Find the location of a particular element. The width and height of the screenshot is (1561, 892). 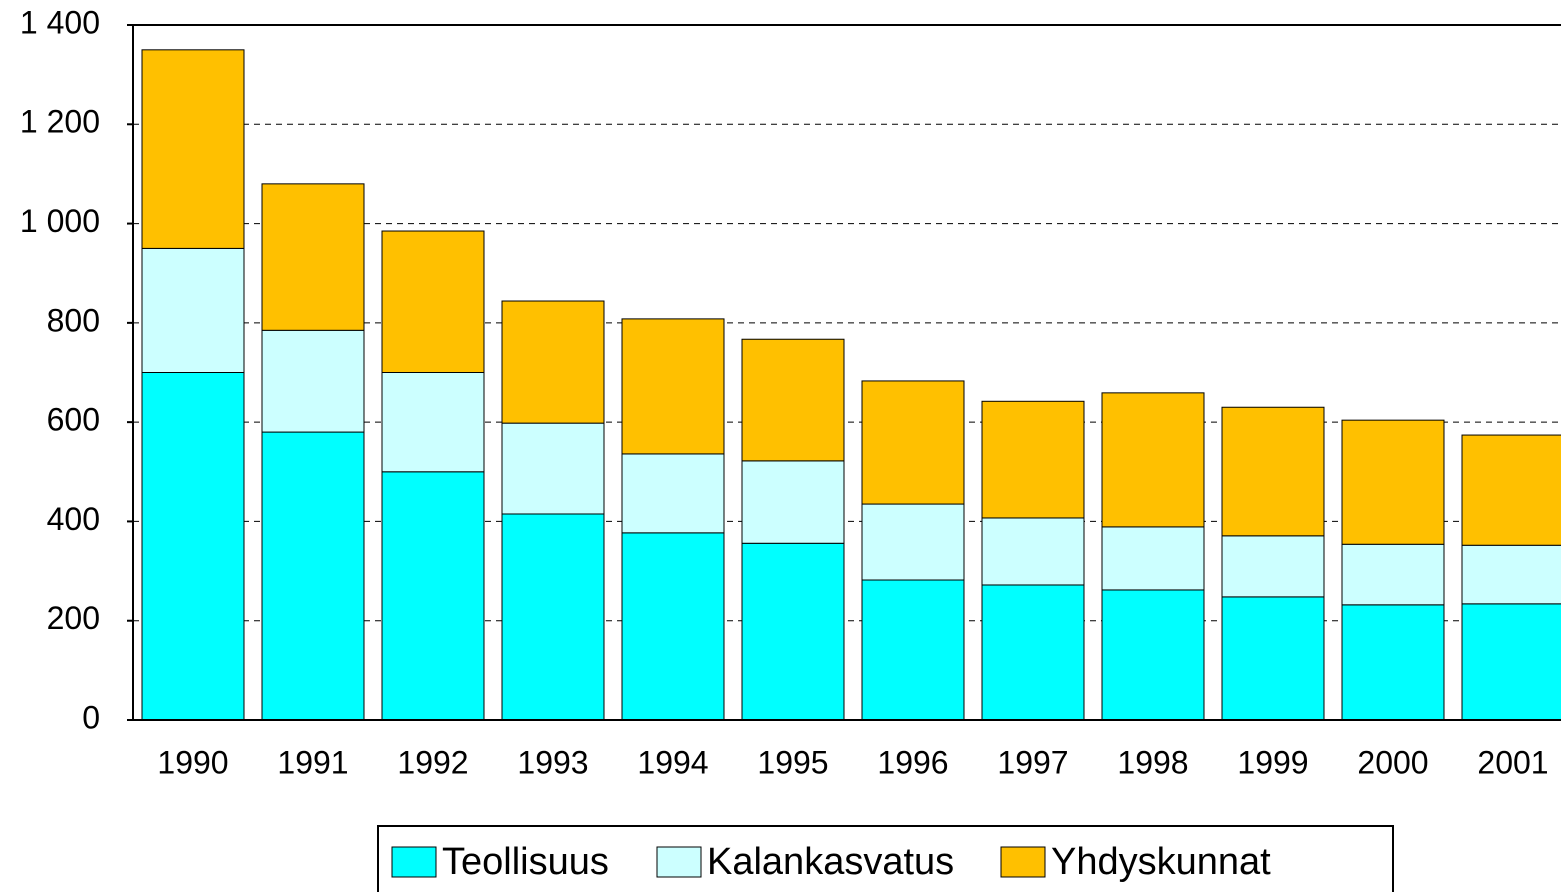

x-tick-label: 1995 is located at coordinates (792, 762).